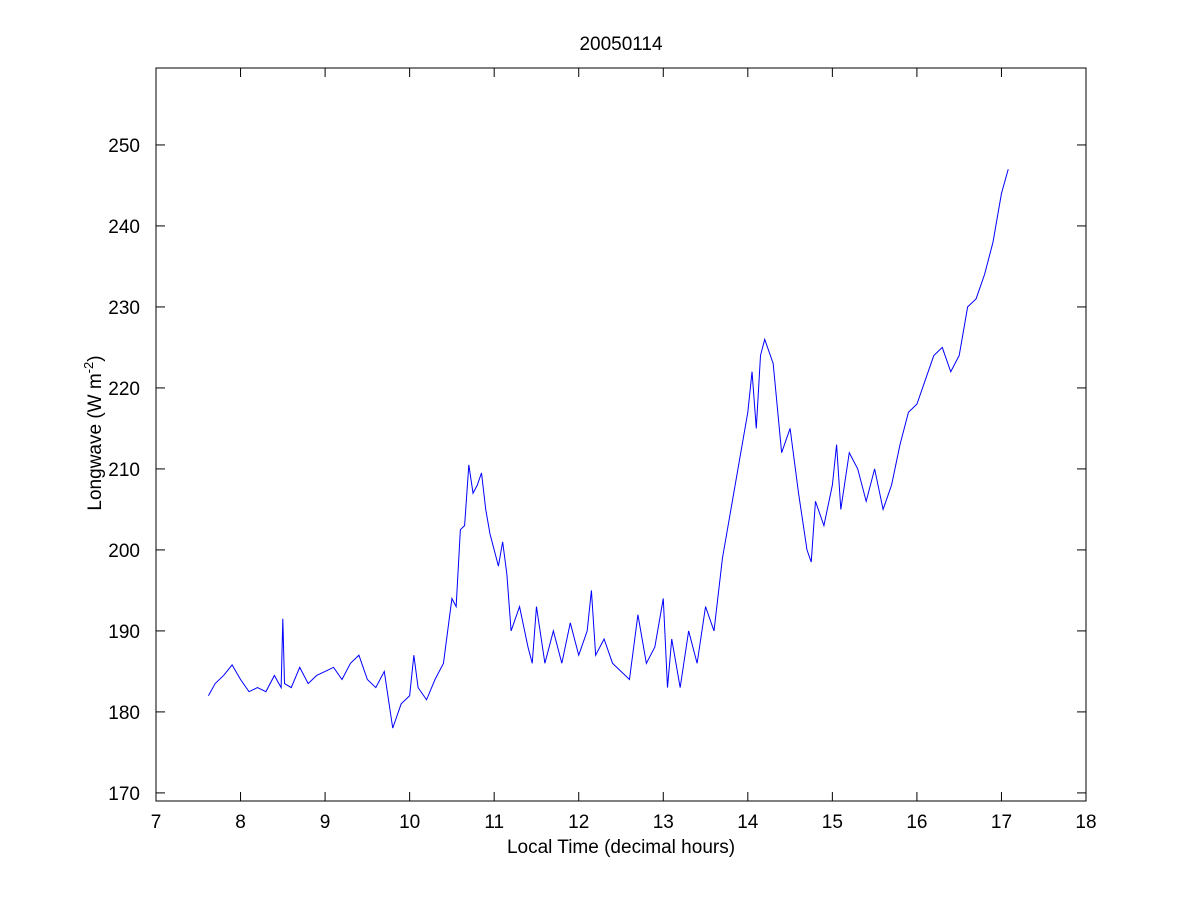  I want to click on y-axis-label-sup: -2, so click(88, 368).